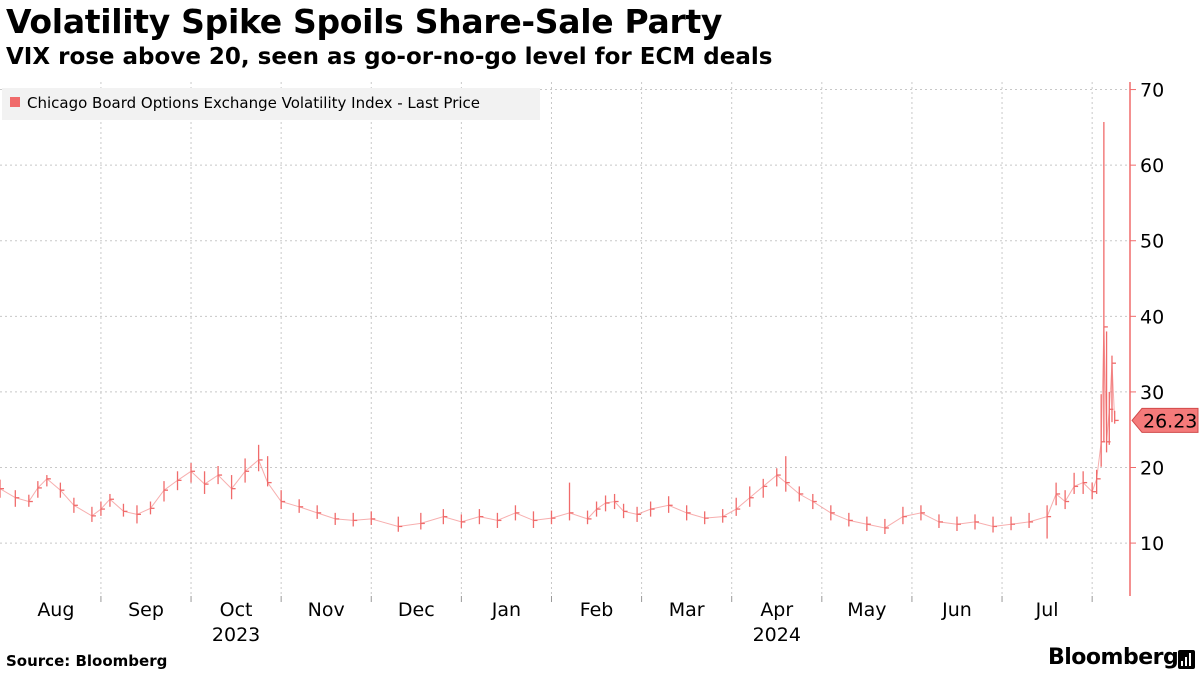 The height and width of the screenshot is (675, 1200). What do you see at coordinates (326, 610) in the screenshot?
I see `x-tick-label: Nov` at bounding box center [326, 610].